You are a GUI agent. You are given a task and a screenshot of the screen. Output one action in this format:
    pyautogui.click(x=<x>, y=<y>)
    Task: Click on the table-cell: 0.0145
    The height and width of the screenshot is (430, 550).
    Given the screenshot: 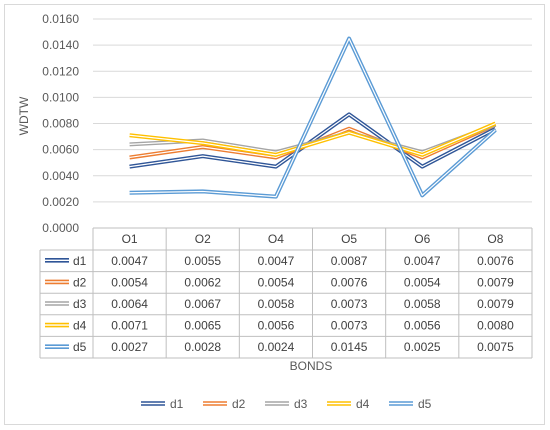 What is the action you would take?
    pyautogui.click(x=349, y=347)
    